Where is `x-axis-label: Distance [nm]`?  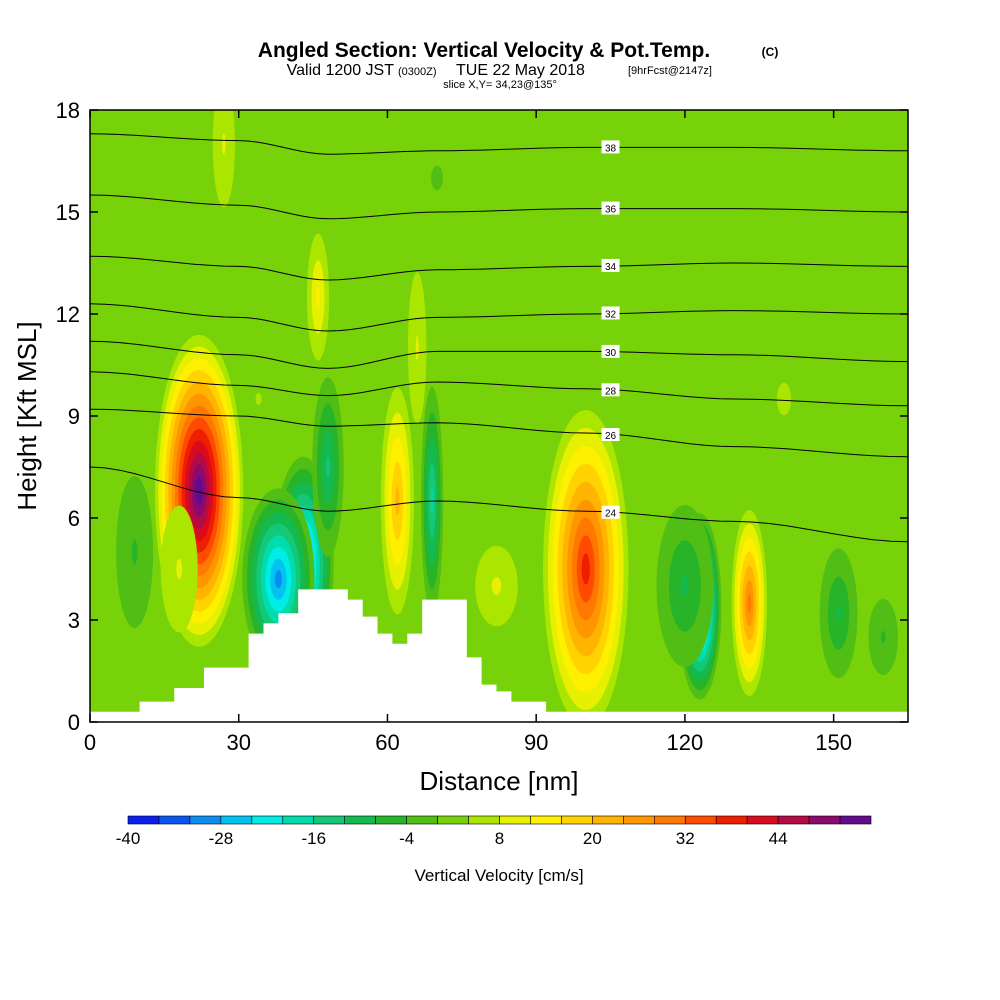 x-axis-label: Distance [nm] is located at coordinates (499, 781).